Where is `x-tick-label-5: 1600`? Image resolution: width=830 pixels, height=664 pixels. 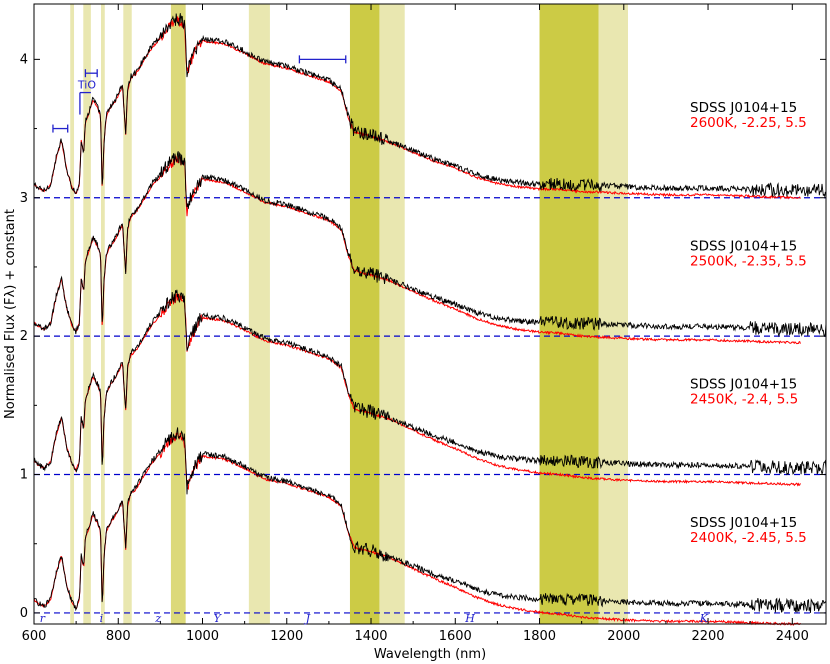
x-tick-label-5: 1600 is located at coordinates (455, 636).